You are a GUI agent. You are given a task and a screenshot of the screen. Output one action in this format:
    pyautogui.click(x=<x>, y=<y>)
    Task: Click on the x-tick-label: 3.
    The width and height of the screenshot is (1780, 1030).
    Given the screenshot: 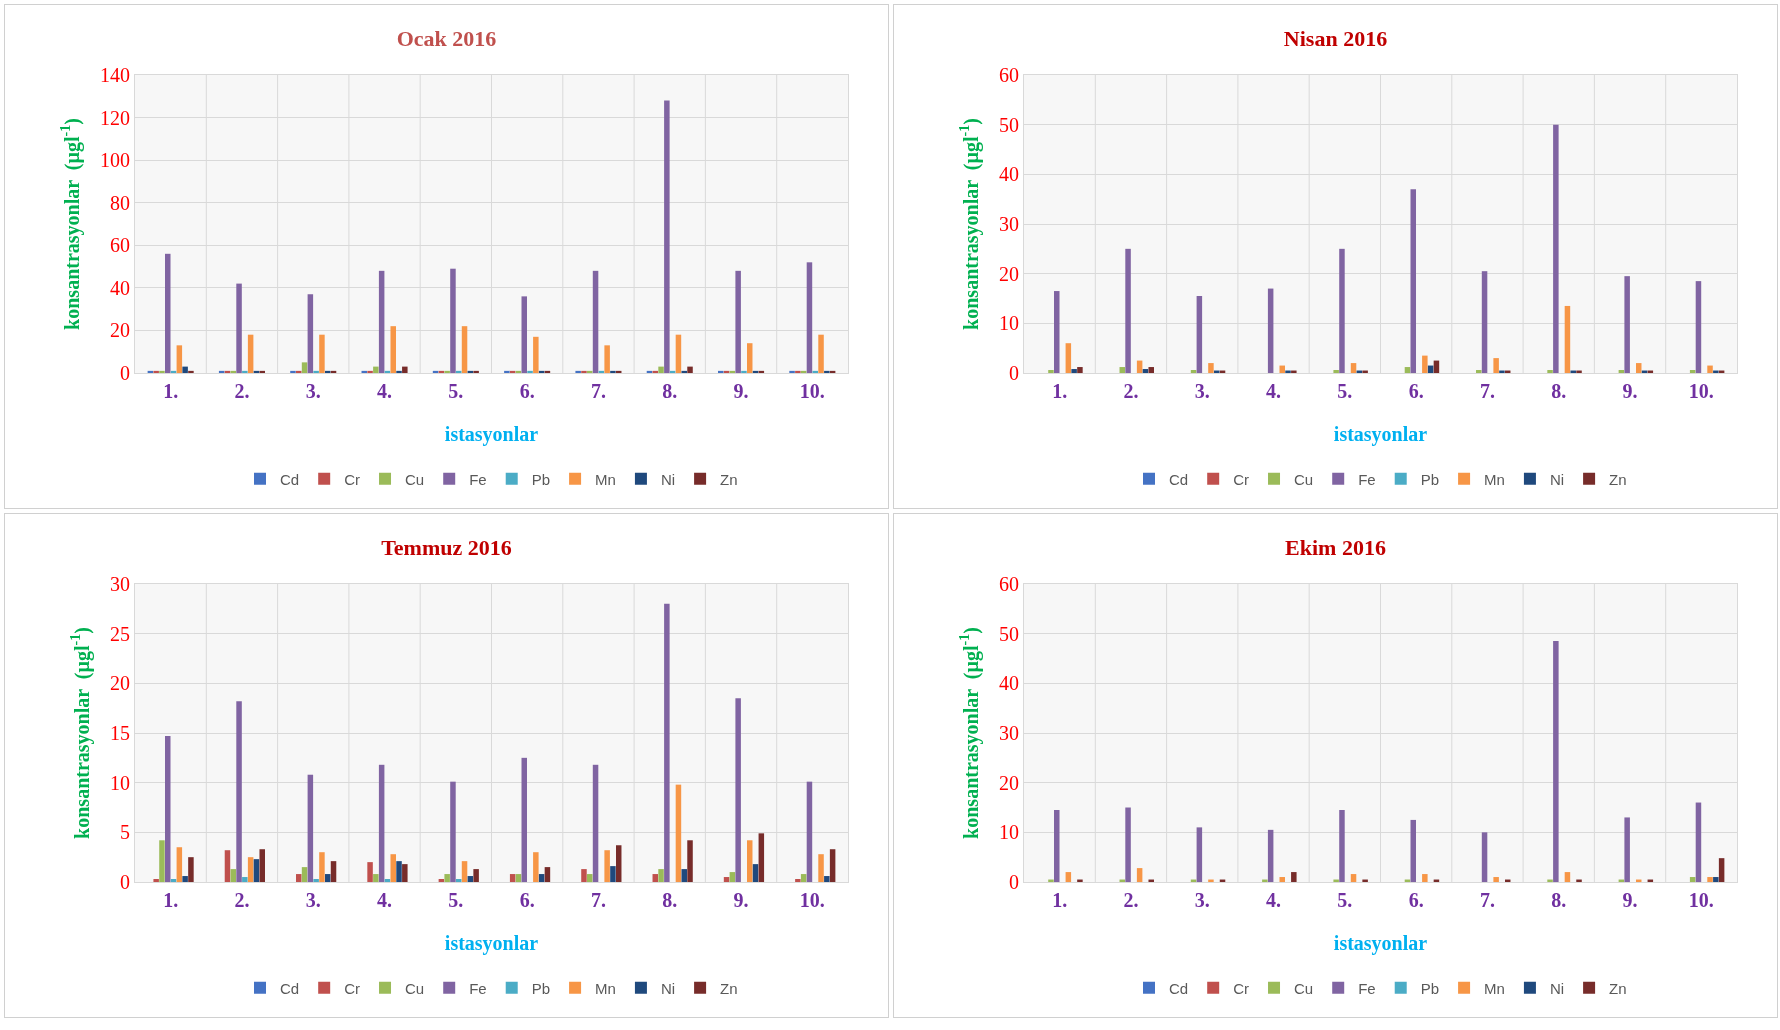 What is the action you would take?
    pyautogui.click(x=313, y=900)
    